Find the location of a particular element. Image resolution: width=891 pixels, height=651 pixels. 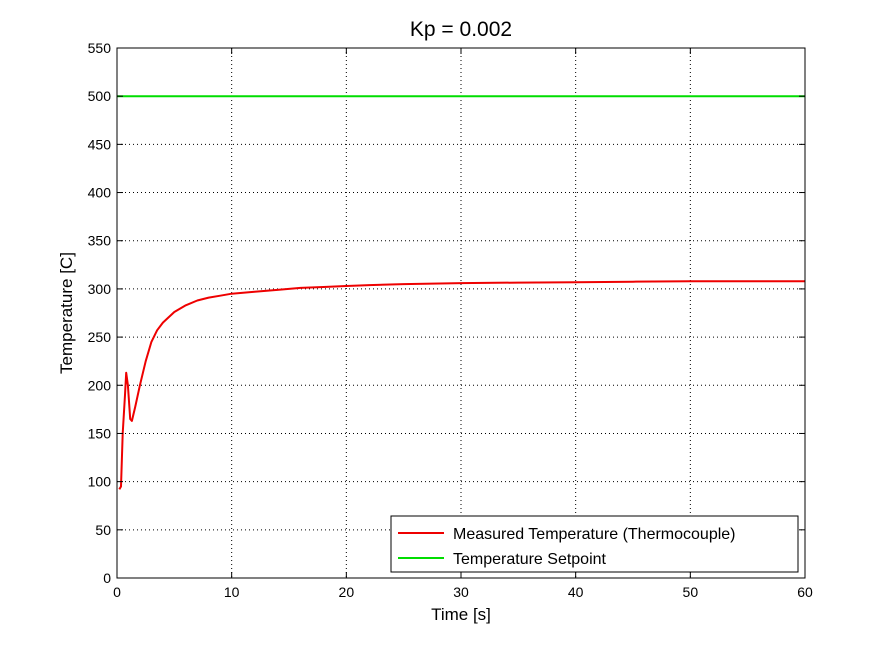

x-axis-label: Time [s] is located at coordinates (461, 614).